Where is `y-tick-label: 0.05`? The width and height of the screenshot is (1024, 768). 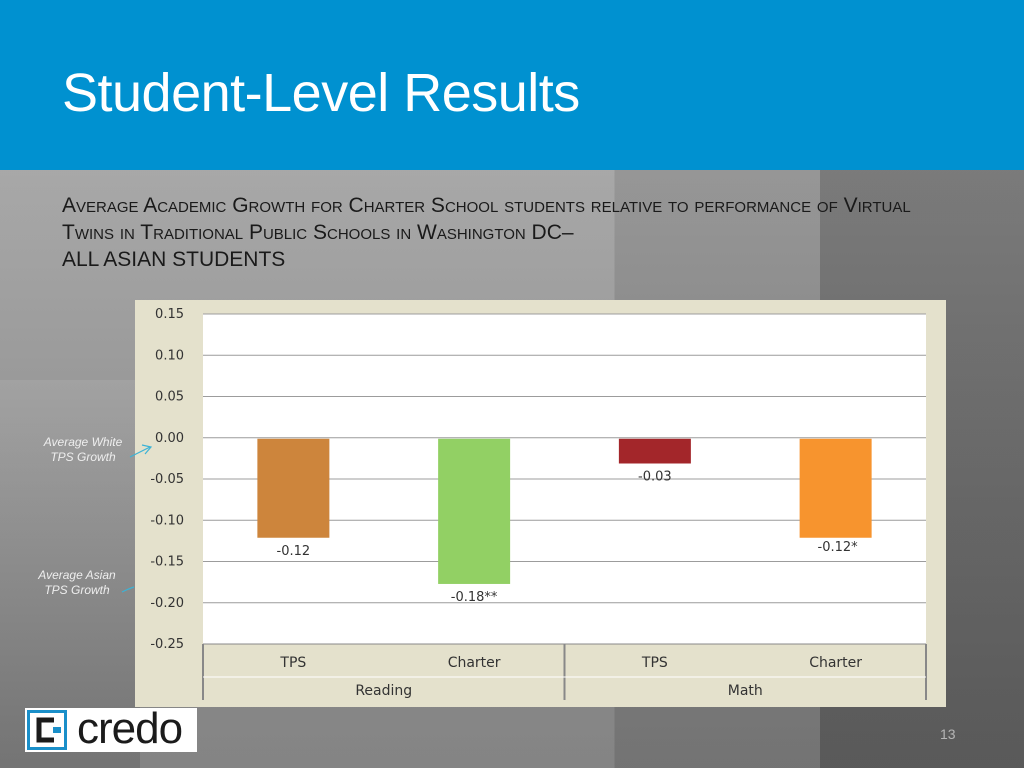
y-tick-label: 0.05 is located at coordinates (169, 397).